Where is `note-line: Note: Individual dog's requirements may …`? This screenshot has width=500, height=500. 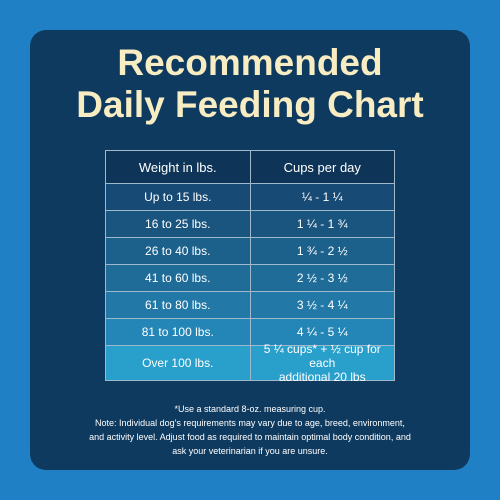 note-line: Note: Individual dog's requirements may … is located at coordinates (250, 423).